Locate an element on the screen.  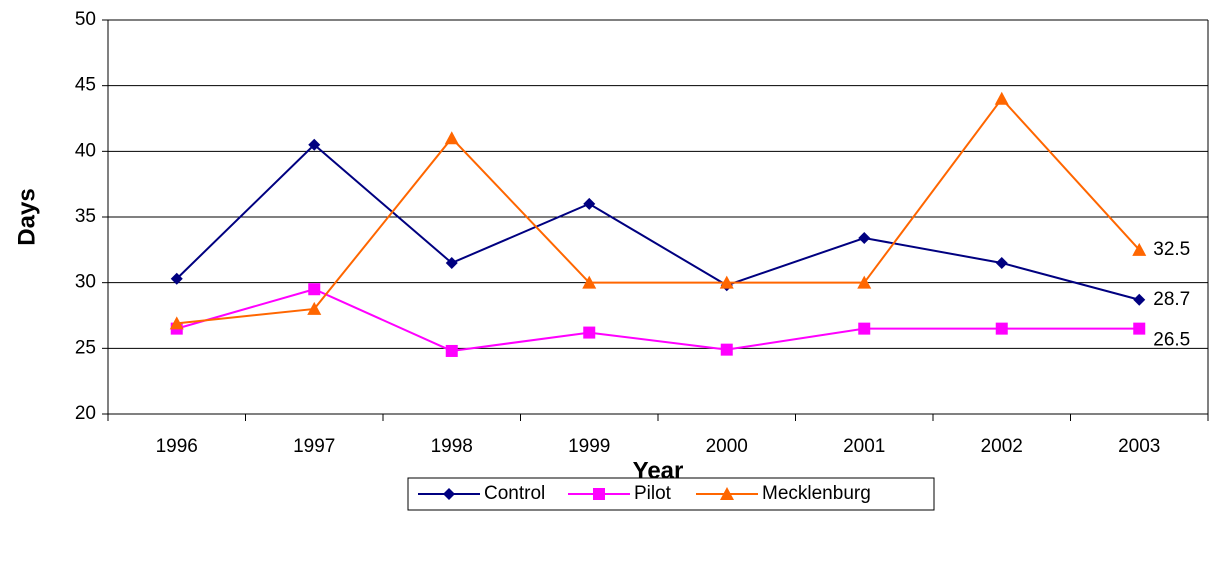
legend: Control Pilot Mecklenburg is located at coordinates (671, 494).